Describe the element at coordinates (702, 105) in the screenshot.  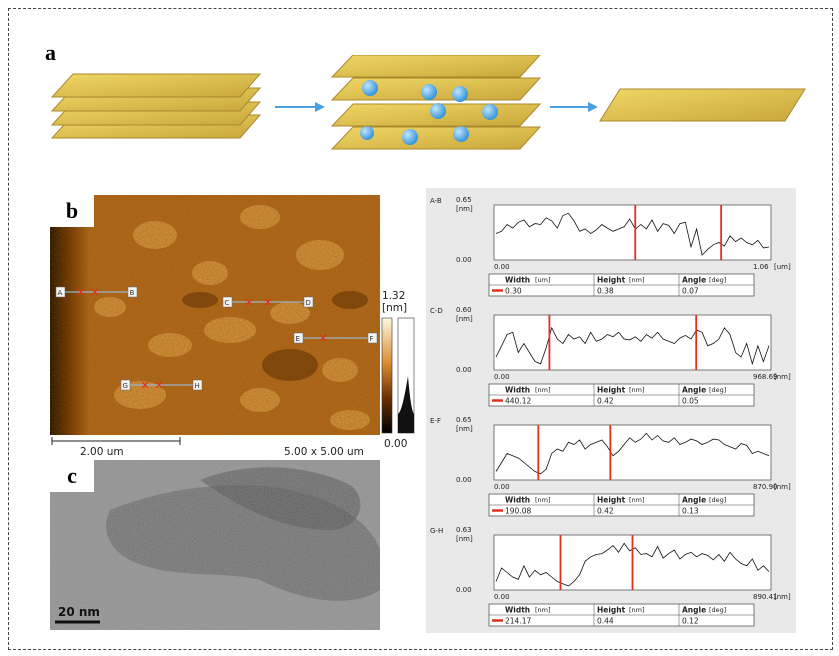
I see `single-sheet` at that location.